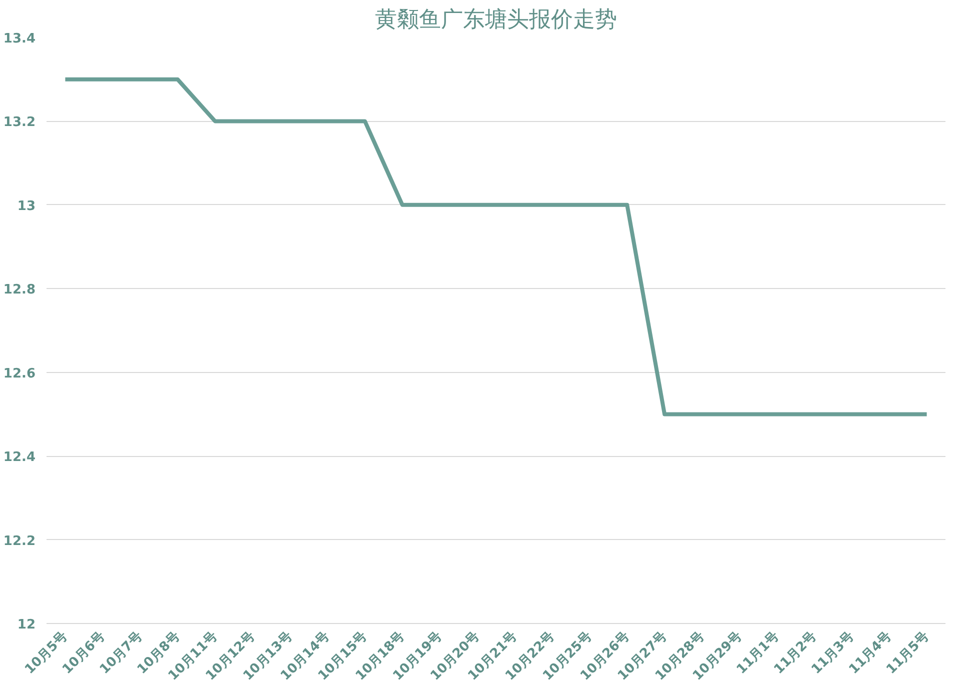  Describe the element at coordinates (19, 122) in the screenshot. I see `y-tick-label: 13.2` at that location.